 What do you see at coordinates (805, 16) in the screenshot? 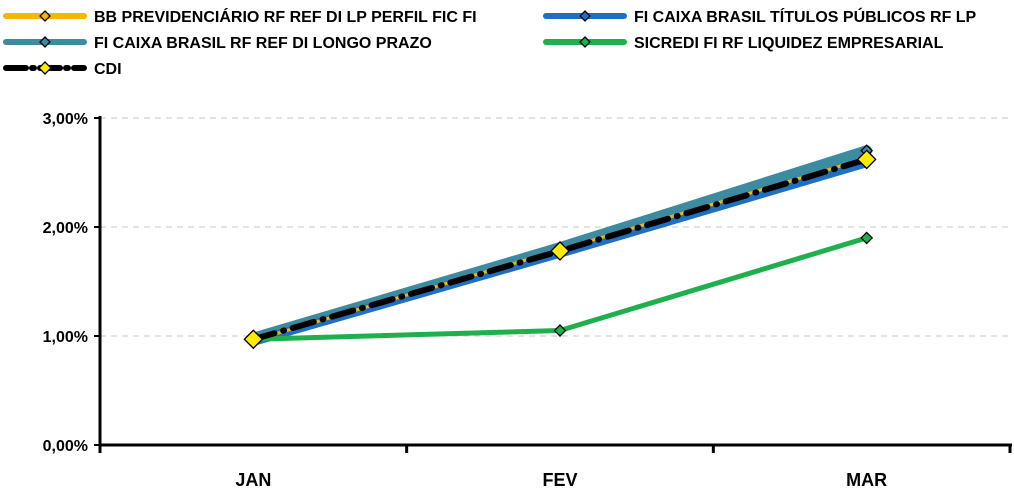
I see `legend-label: FI CAIXA BRASIL TÍTULOS PÚBLICOS RF LP` at bounding box center [805, 16].